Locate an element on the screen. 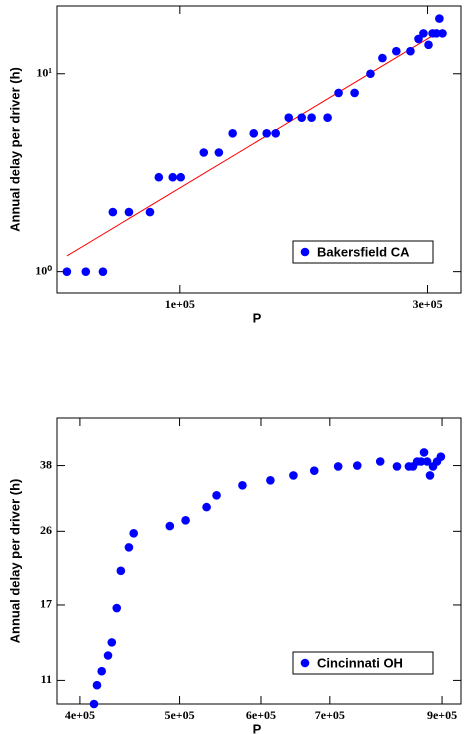 The width and height of the screenshot is (464, 734). x-tick-label: 5e+05 is located at coordinates (179, 715).